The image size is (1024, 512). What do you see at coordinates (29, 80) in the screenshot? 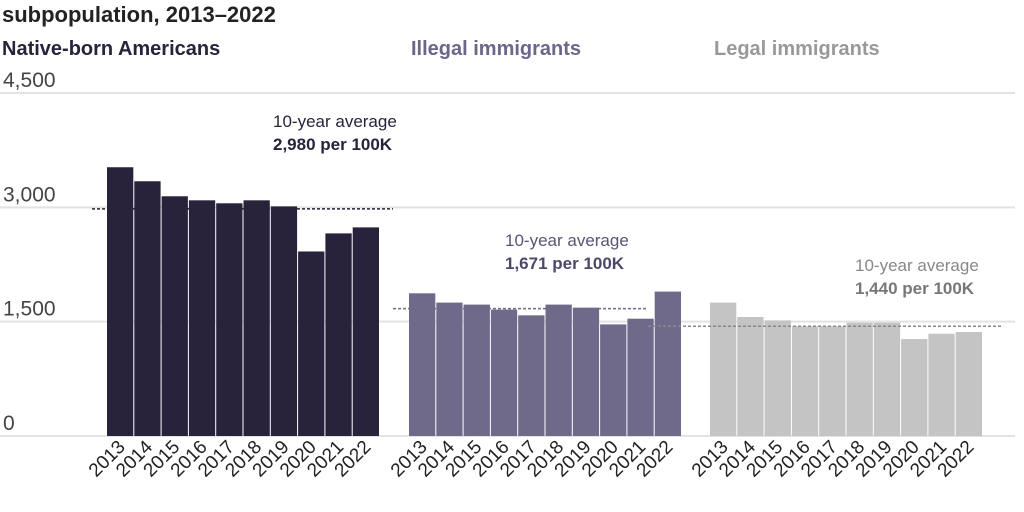
I see `y-tick-label: 4,500` at bounding box center [29, 80].